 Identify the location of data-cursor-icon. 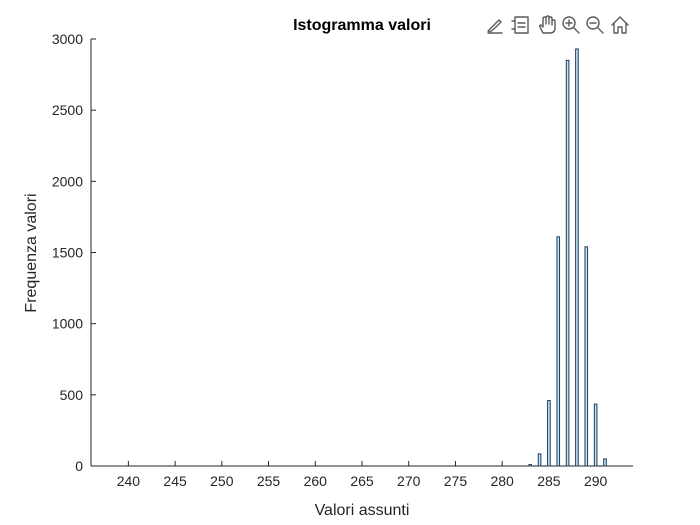
(521, 25).